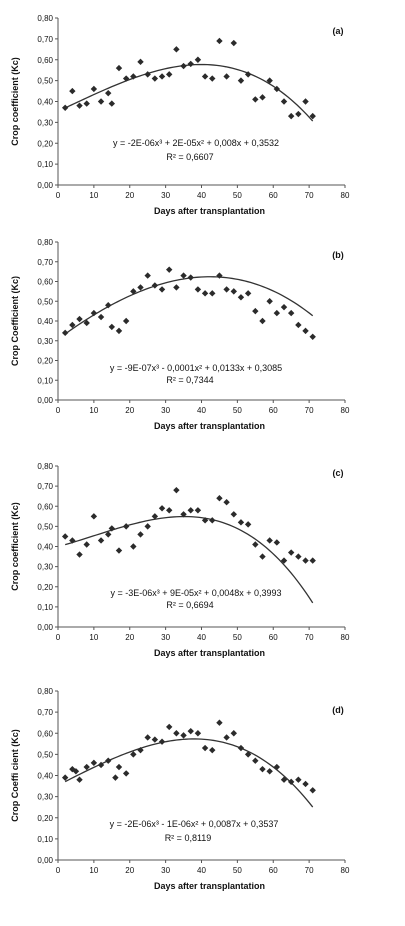 Image resolution: width=405 pixels, height=926 pixels. What do you see at coordinates (188, 838) in the screenshot?
I see `chart-d-r-squared: R² = 0,8119` at bounding box center [188, 838].